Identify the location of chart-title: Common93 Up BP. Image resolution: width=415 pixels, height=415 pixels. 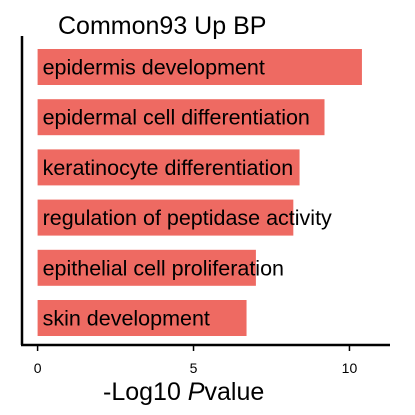
(162, 26).